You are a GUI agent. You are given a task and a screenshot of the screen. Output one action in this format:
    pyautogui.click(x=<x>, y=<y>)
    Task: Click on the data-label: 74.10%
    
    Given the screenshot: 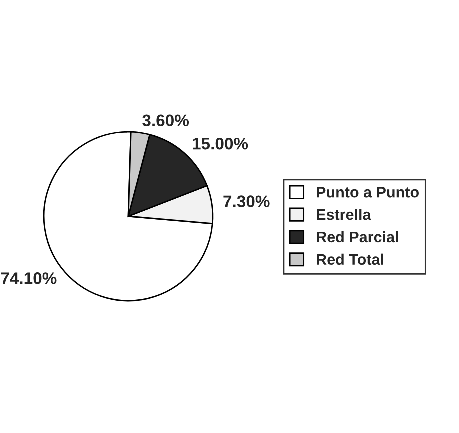 What is the action you would take?
    pyautogui.click(x=29, y=278)
    